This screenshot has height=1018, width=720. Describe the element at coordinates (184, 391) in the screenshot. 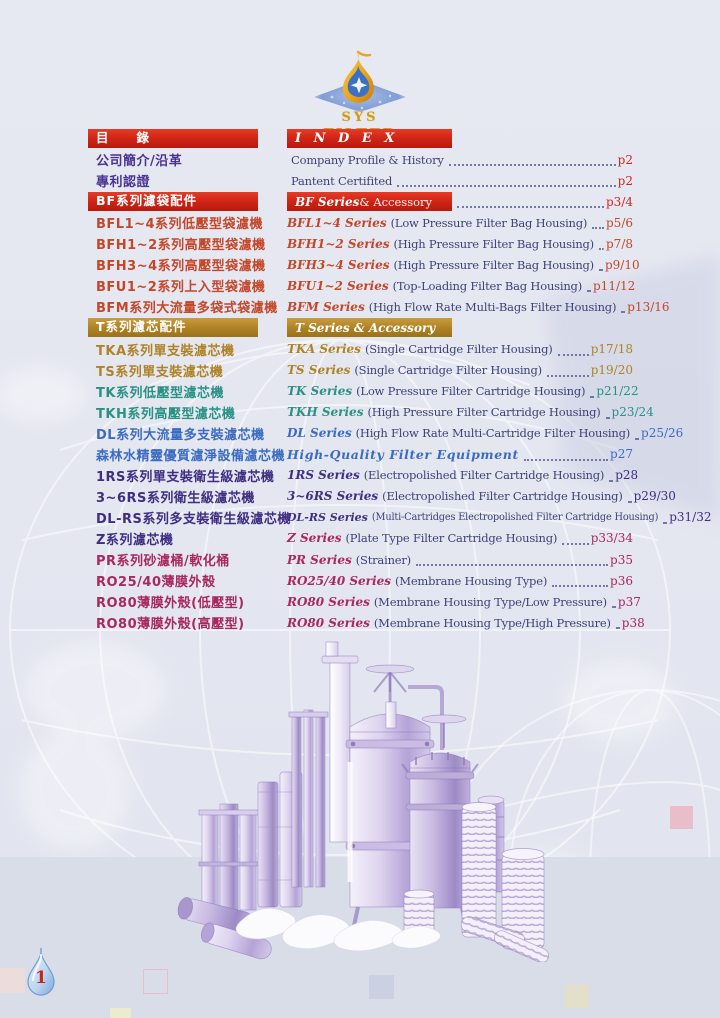

I see `toc-item-row: TK系列低壓型濾芯機` at that location.